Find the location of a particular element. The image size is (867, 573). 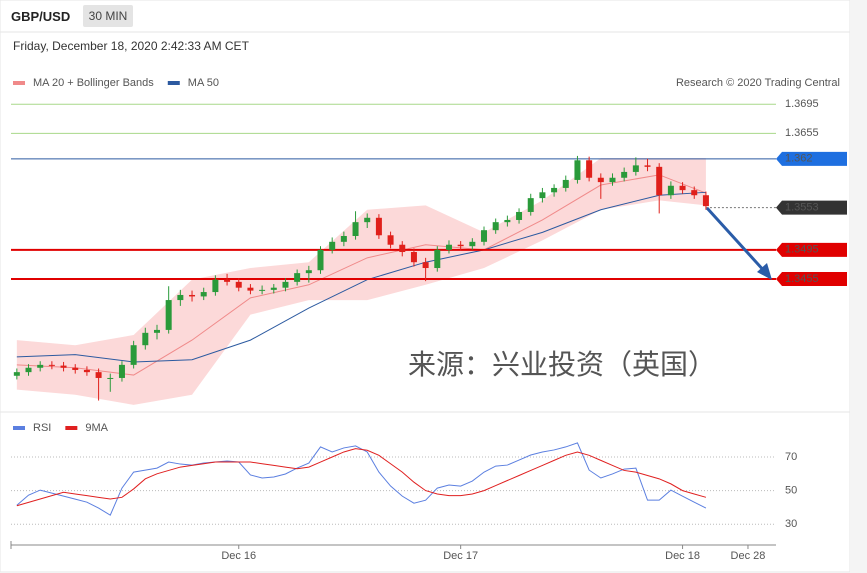

x-tick-label: Dec 18 is located at coordinates (682, 556).